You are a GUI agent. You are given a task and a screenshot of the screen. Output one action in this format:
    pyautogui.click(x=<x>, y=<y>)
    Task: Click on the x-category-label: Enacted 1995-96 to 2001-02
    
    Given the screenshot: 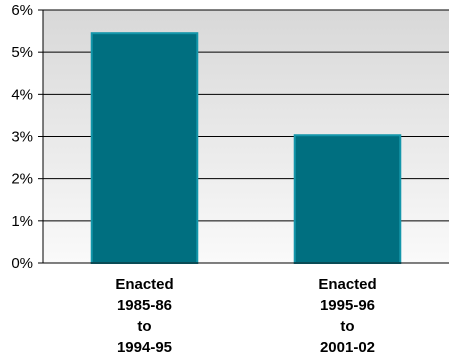 What is the action you would take?
    pyautogui.click(x=347, y=314)
    